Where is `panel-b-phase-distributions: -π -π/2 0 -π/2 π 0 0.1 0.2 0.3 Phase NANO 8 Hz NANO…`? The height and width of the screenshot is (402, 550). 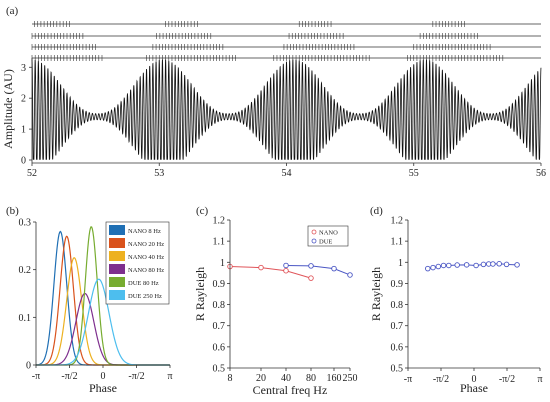 panel-b-phase-distributions: -π -π/2 0 -π/2 π 0 0.1 0.2 0.3 Phase NANO 8 Hz NANO… is located at coordinates (96, 307).